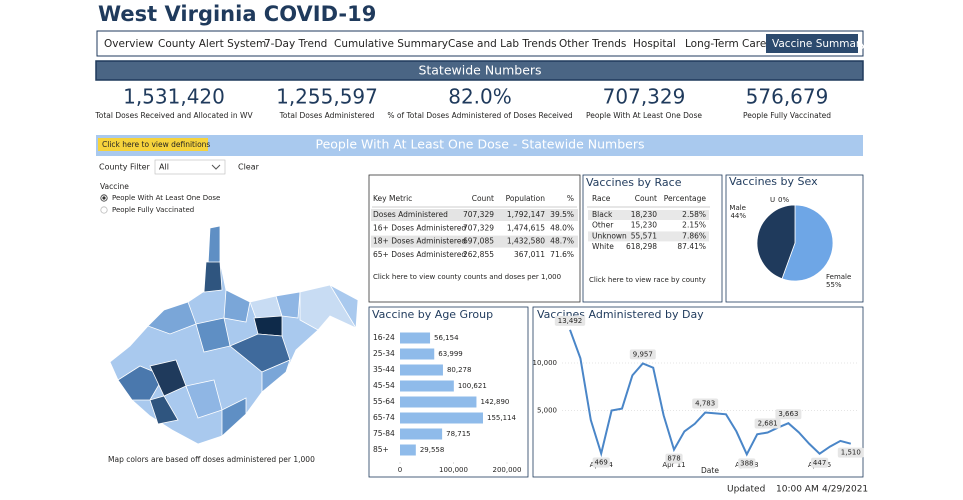  What do you see at coordinates (776, 242) in the screenshot?
I see `pie-slice` at bounding box center [776, 242].